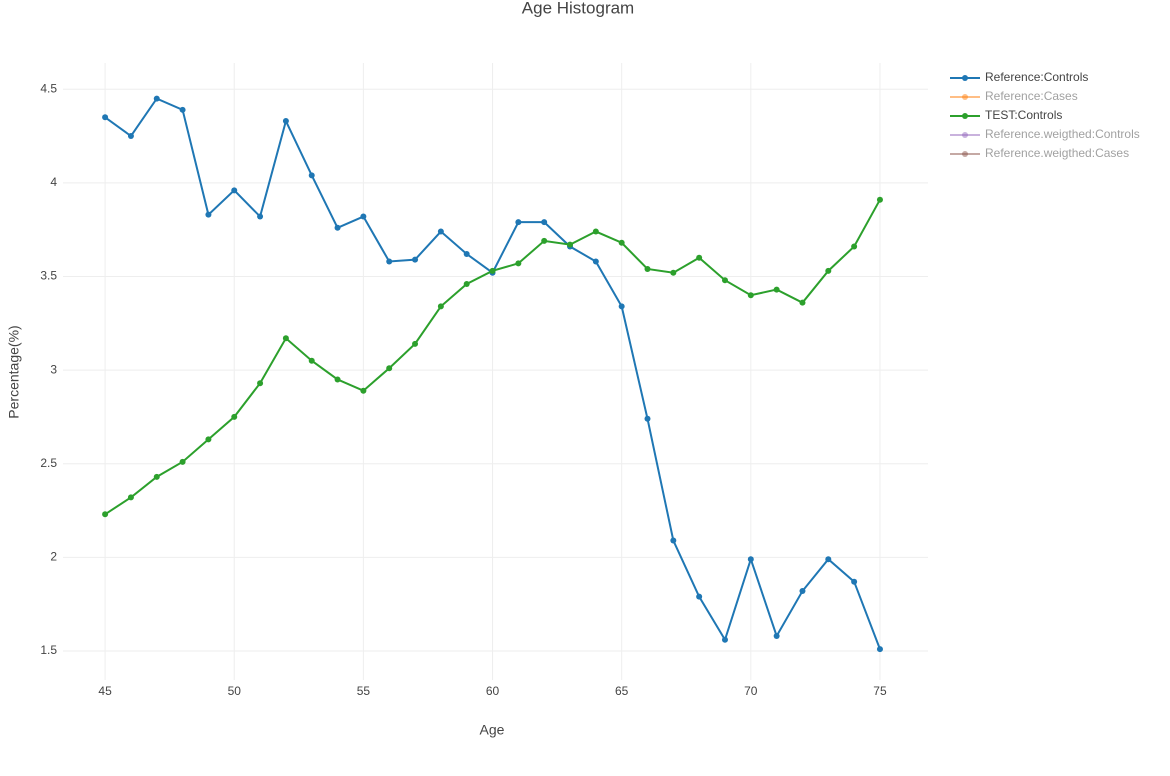 The width and height of the screenshot is (1170, 776). Describe the element at coordinates (48, 463) in the screenshot. I see `y-tick-label: 2.5` at that location.